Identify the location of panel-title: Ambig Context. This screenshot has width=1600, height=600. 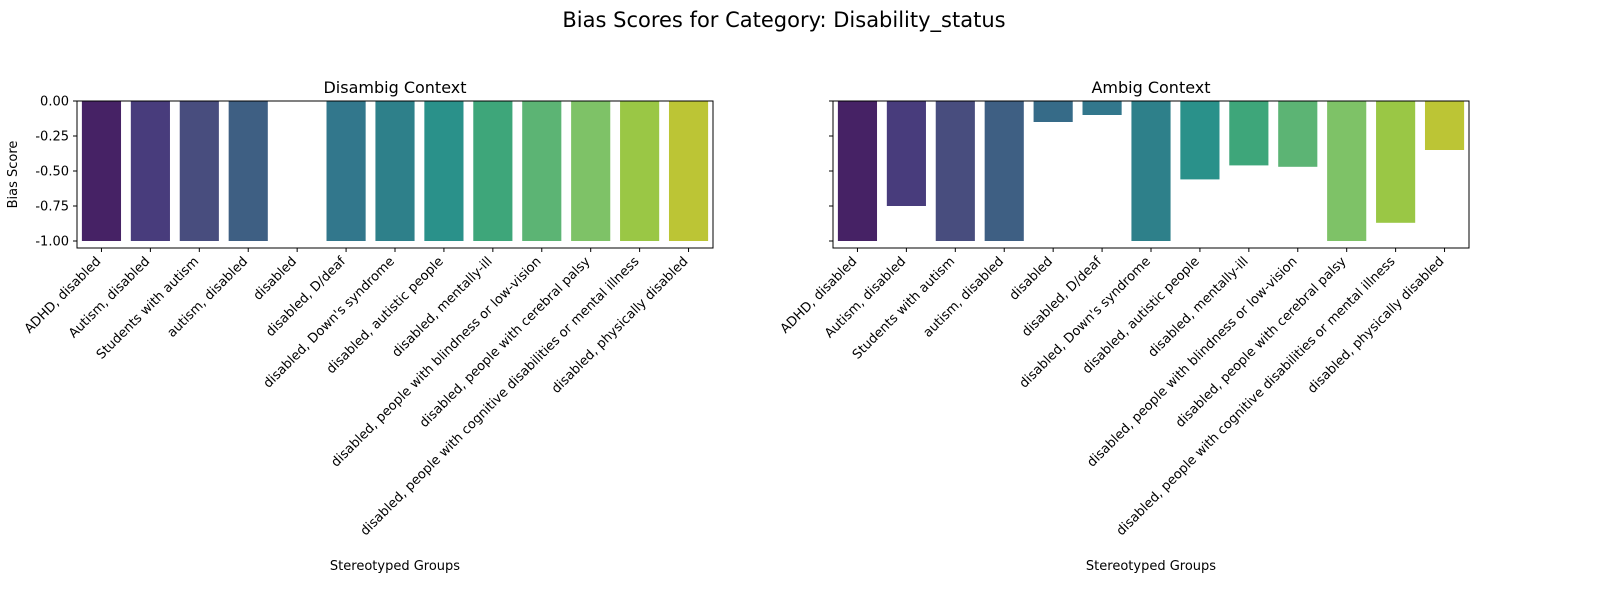
(1150, 87).